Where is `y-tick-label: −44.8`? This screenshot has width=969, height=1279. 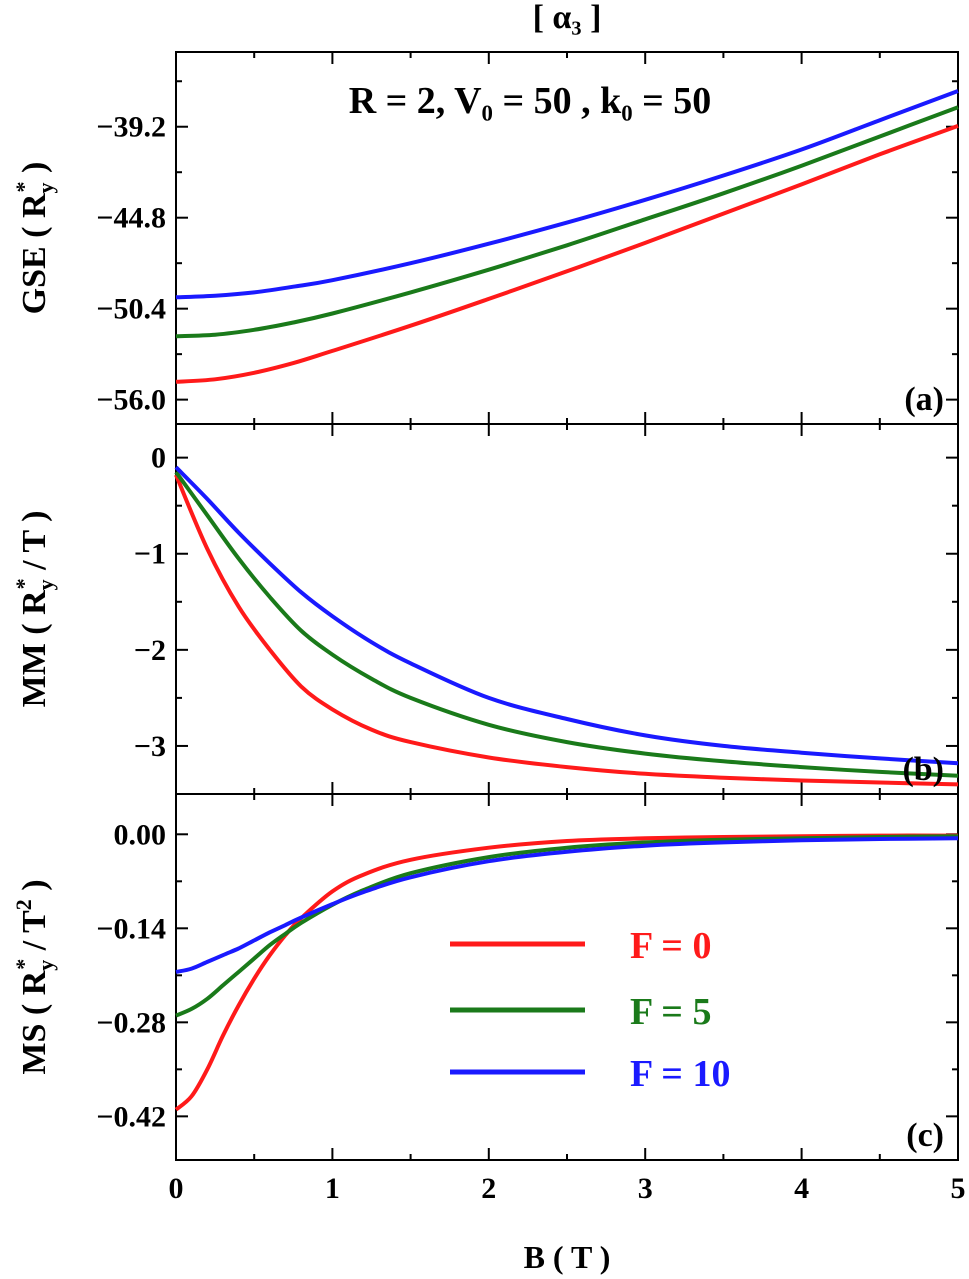
y-tick-label: −44.8 is located at coordinates (131, 218).